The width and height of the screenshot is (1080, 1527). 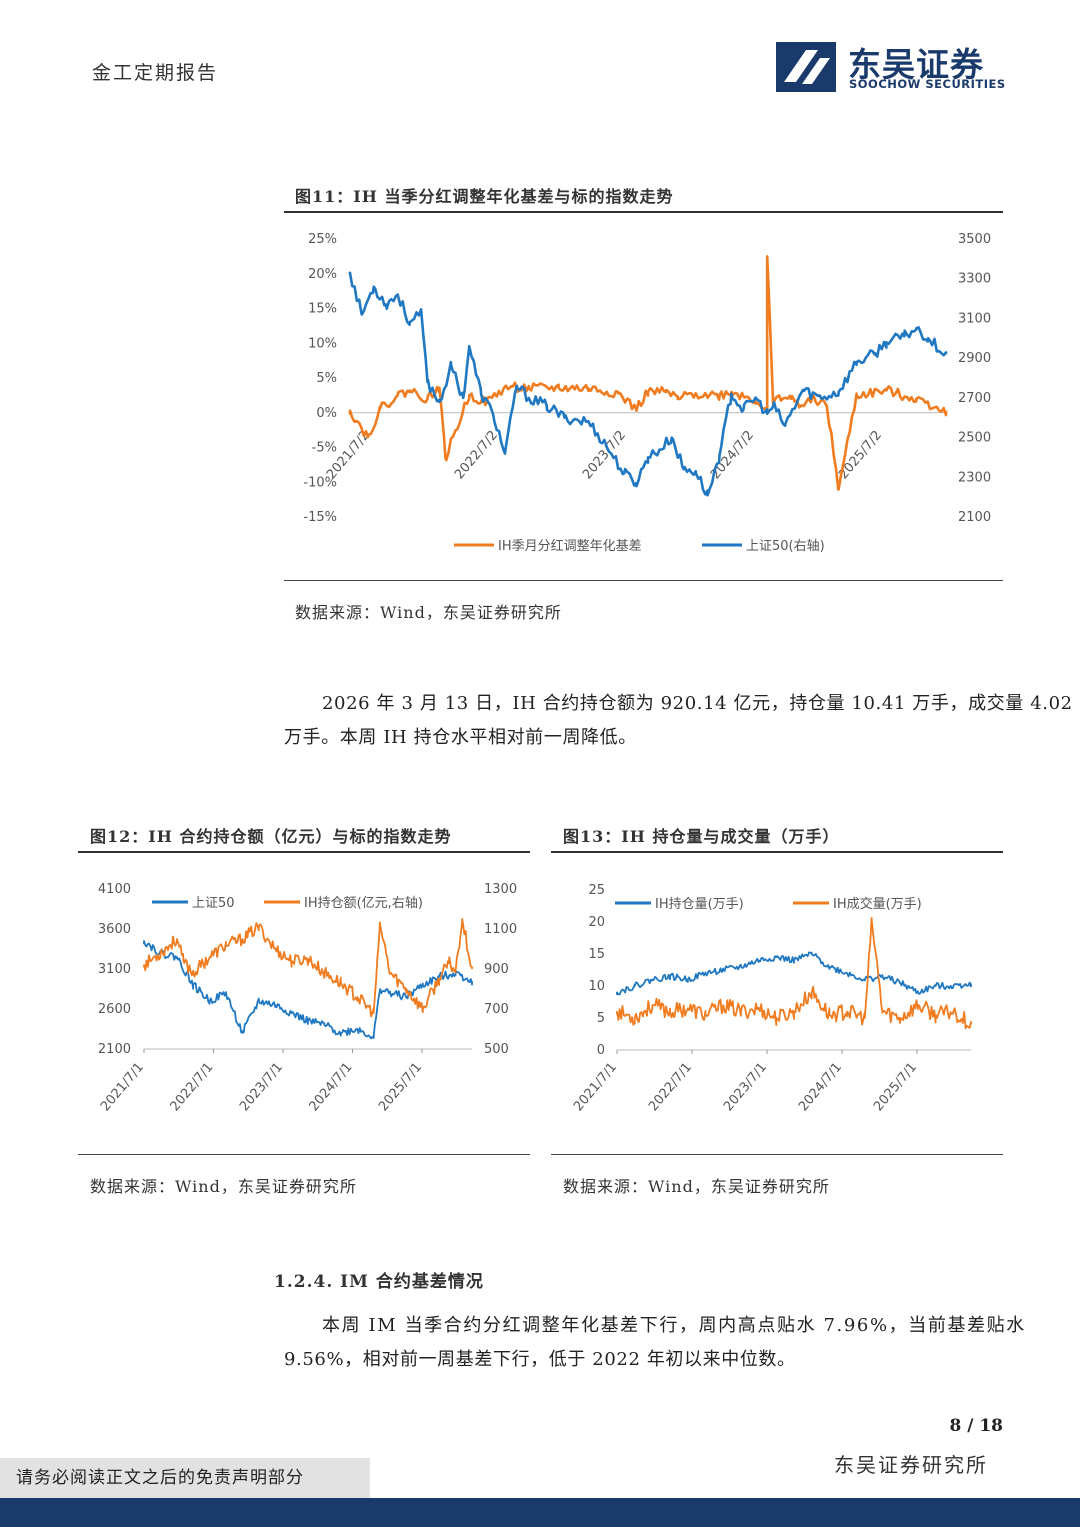 What do you see at coordinates (785, 546) in the screenshot?
I see `legend-label-2: 上证50(右轴)` at bounding box center [785, 546].